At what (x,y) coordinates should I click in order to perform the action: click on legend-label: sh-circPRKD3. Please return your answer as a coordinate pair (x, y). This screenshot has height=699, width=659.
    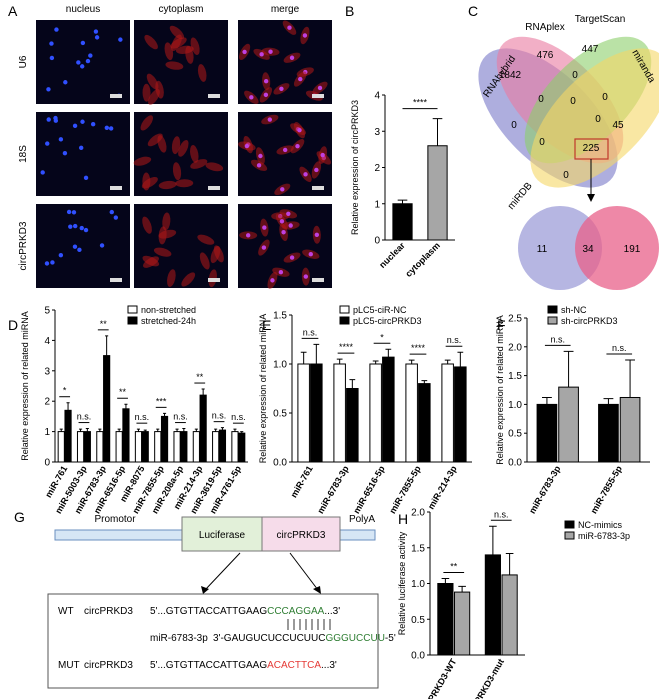
    Looking at the image, I should click on (589, 321).